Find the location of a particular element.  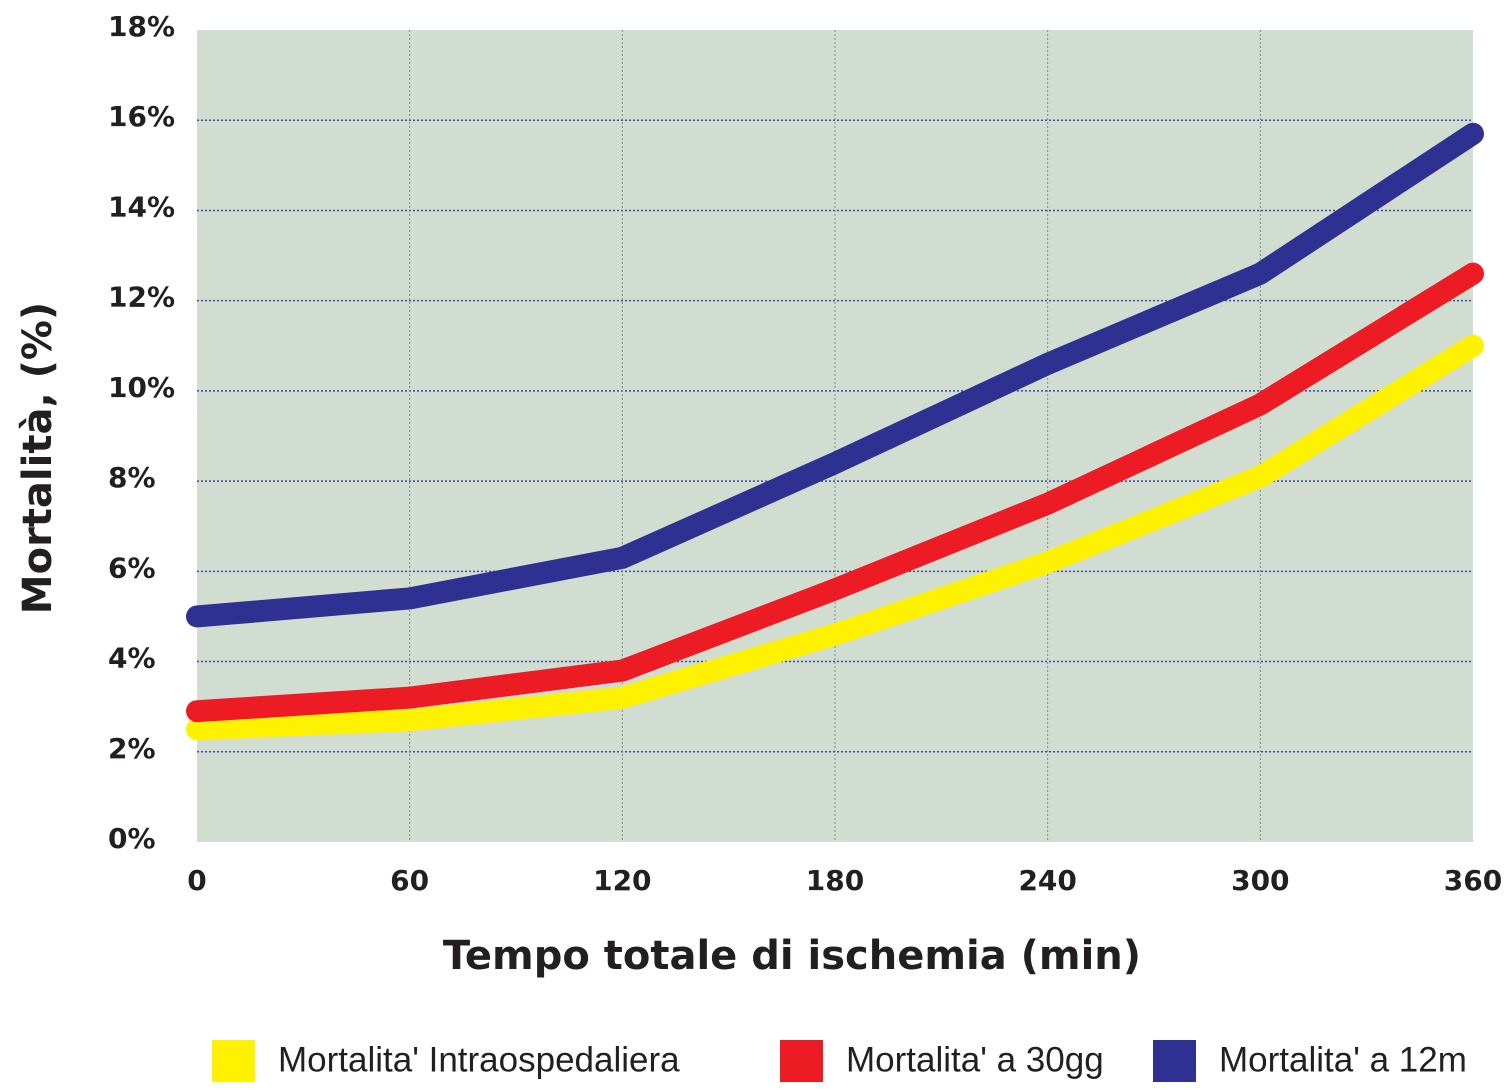

x-tick-label: 60 is located at coordinates (409, 880).